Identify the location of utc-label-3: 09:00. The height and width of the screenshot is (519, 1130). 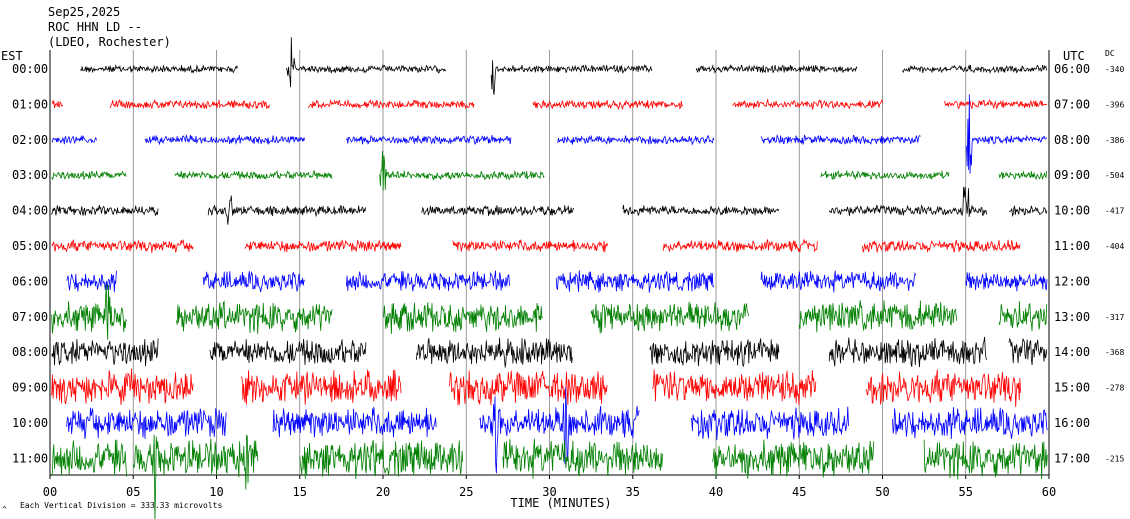
(1072, 175).